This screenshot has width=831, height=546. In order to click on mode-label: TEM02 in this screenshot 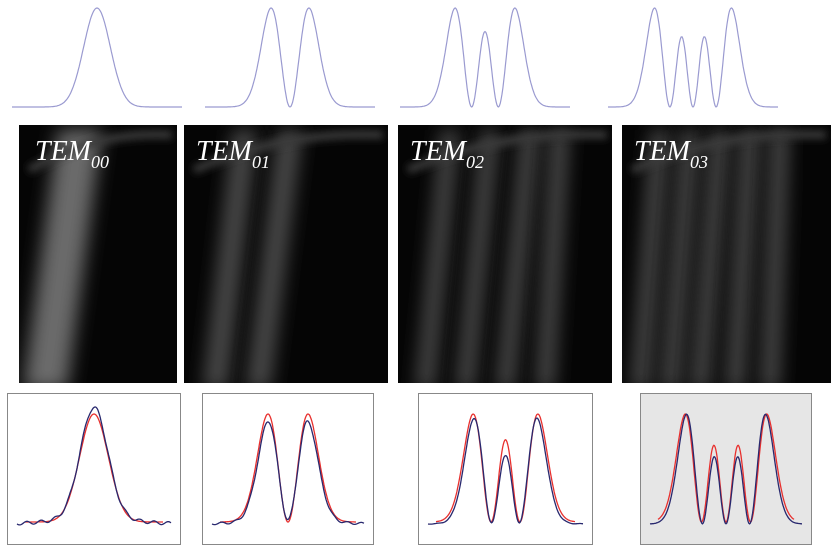, I will do `click(447, 154)`.